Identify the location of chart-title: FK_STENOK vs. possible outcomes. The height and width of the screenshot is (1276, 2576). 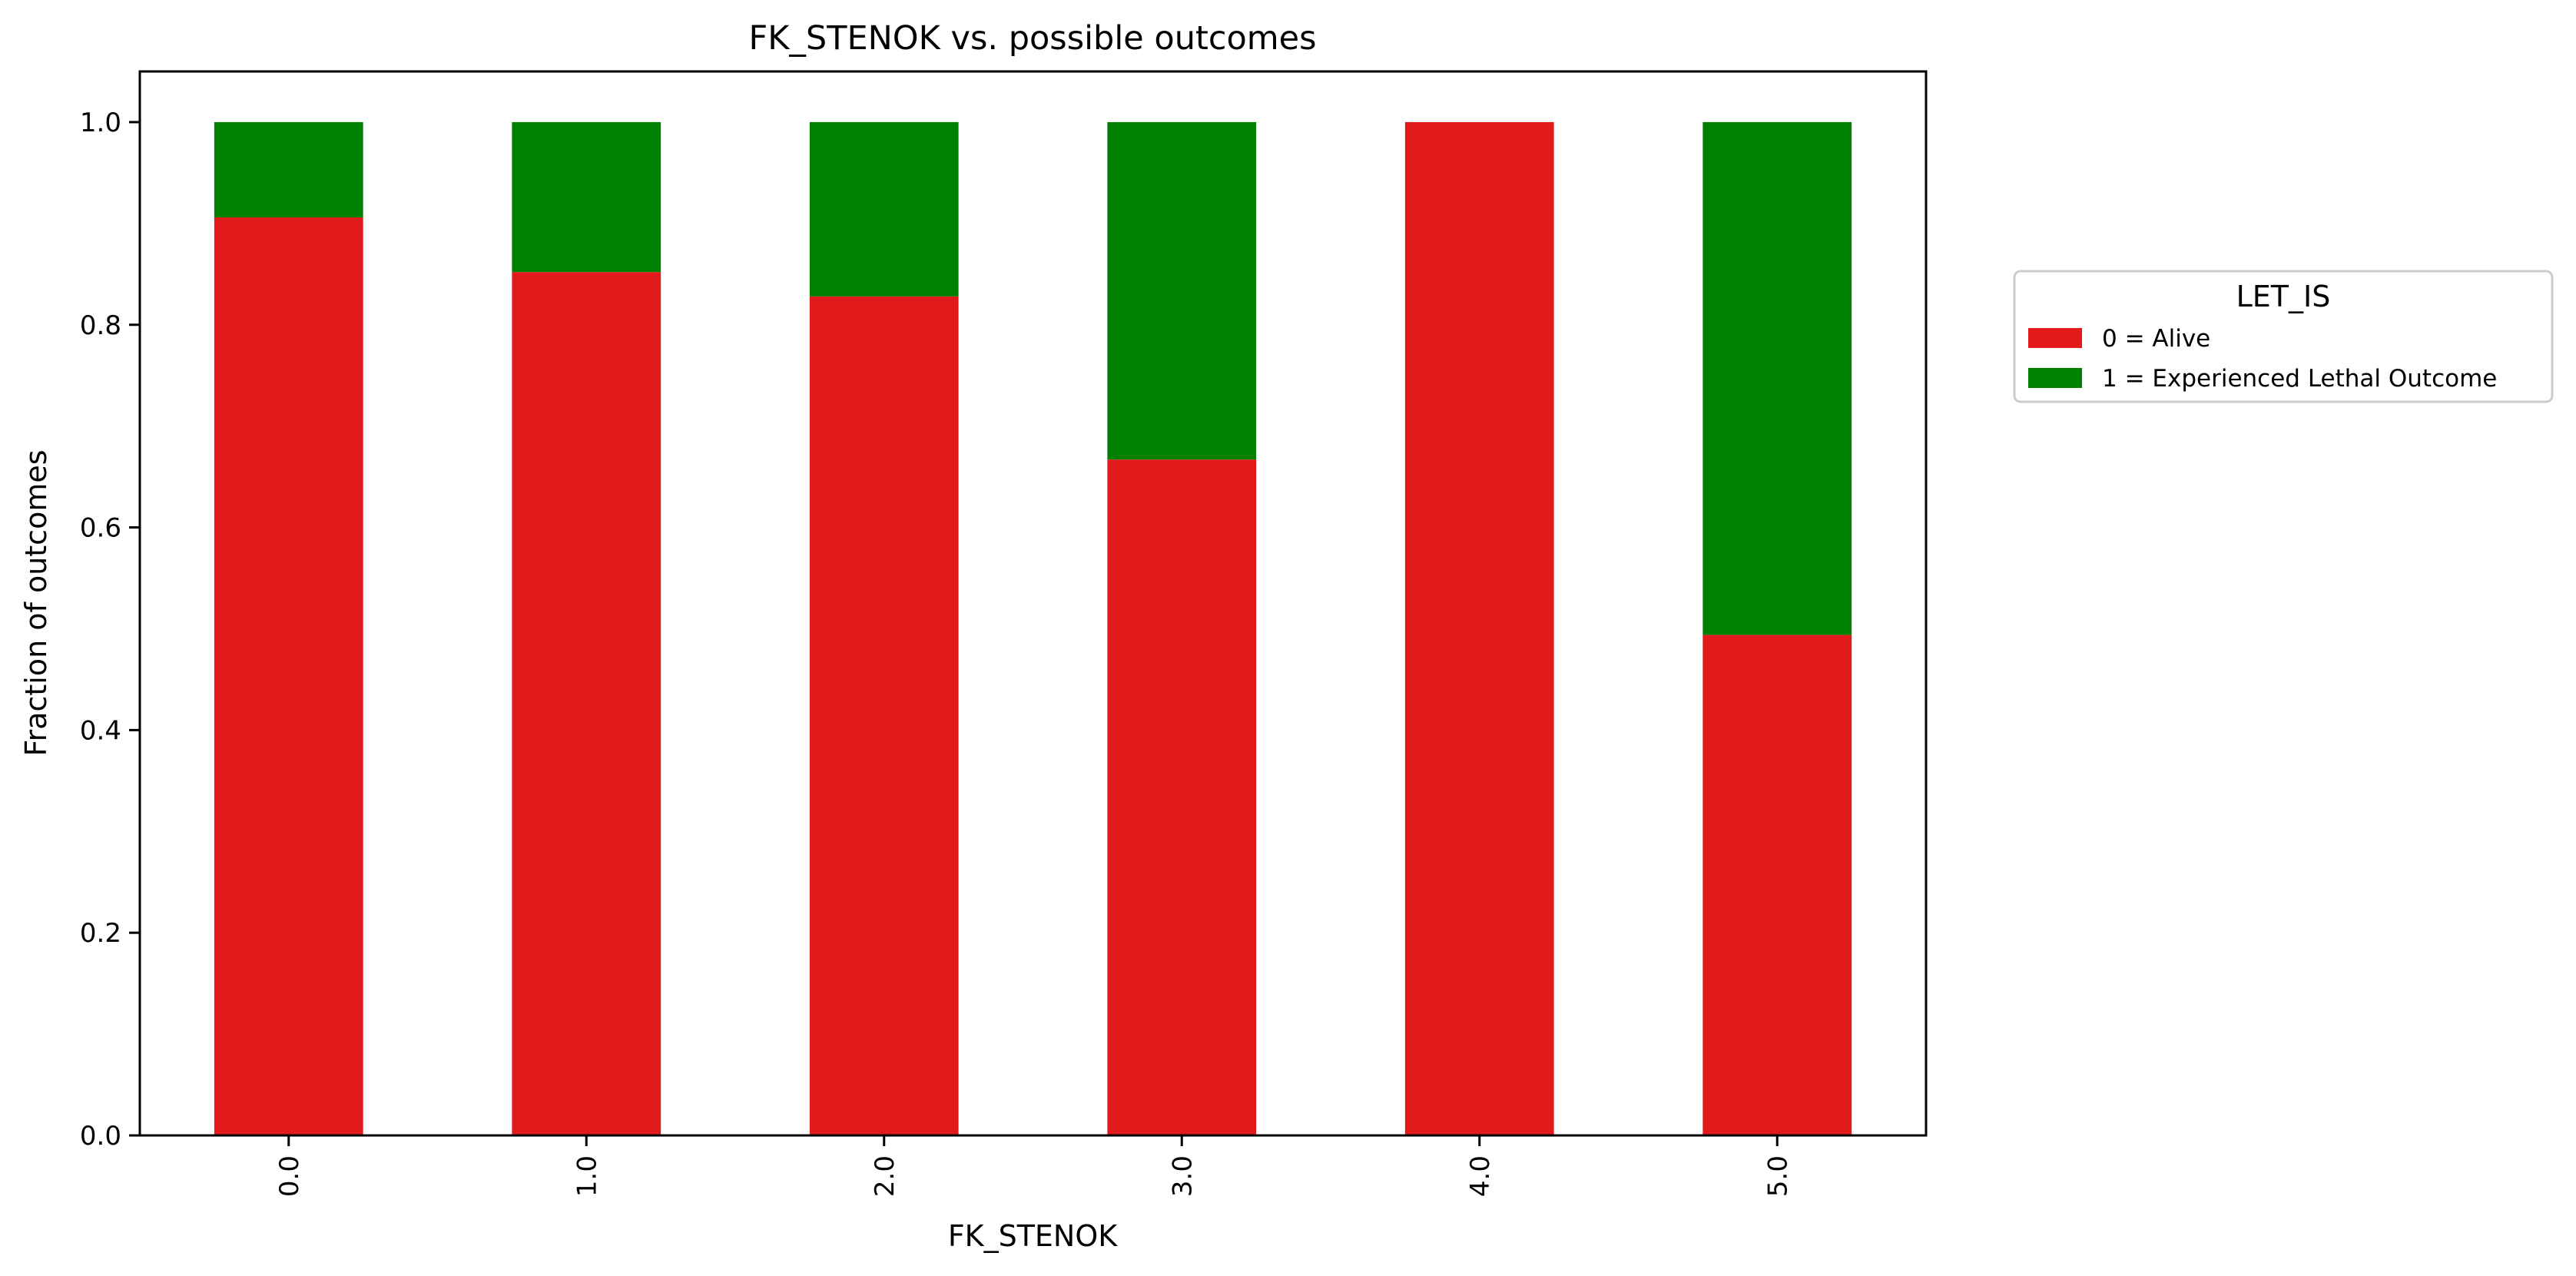
(1032, 38).